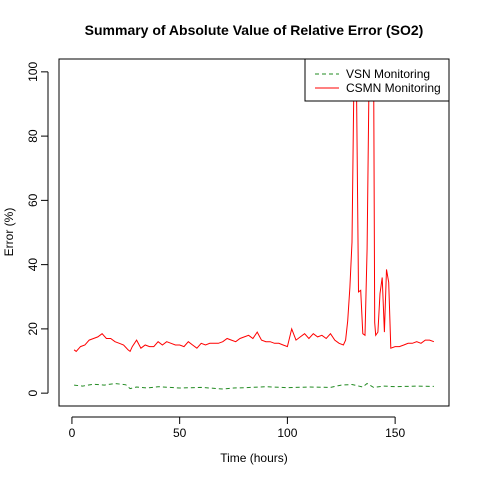  I want to click on y-tick-label: 60, so click(33, 200).